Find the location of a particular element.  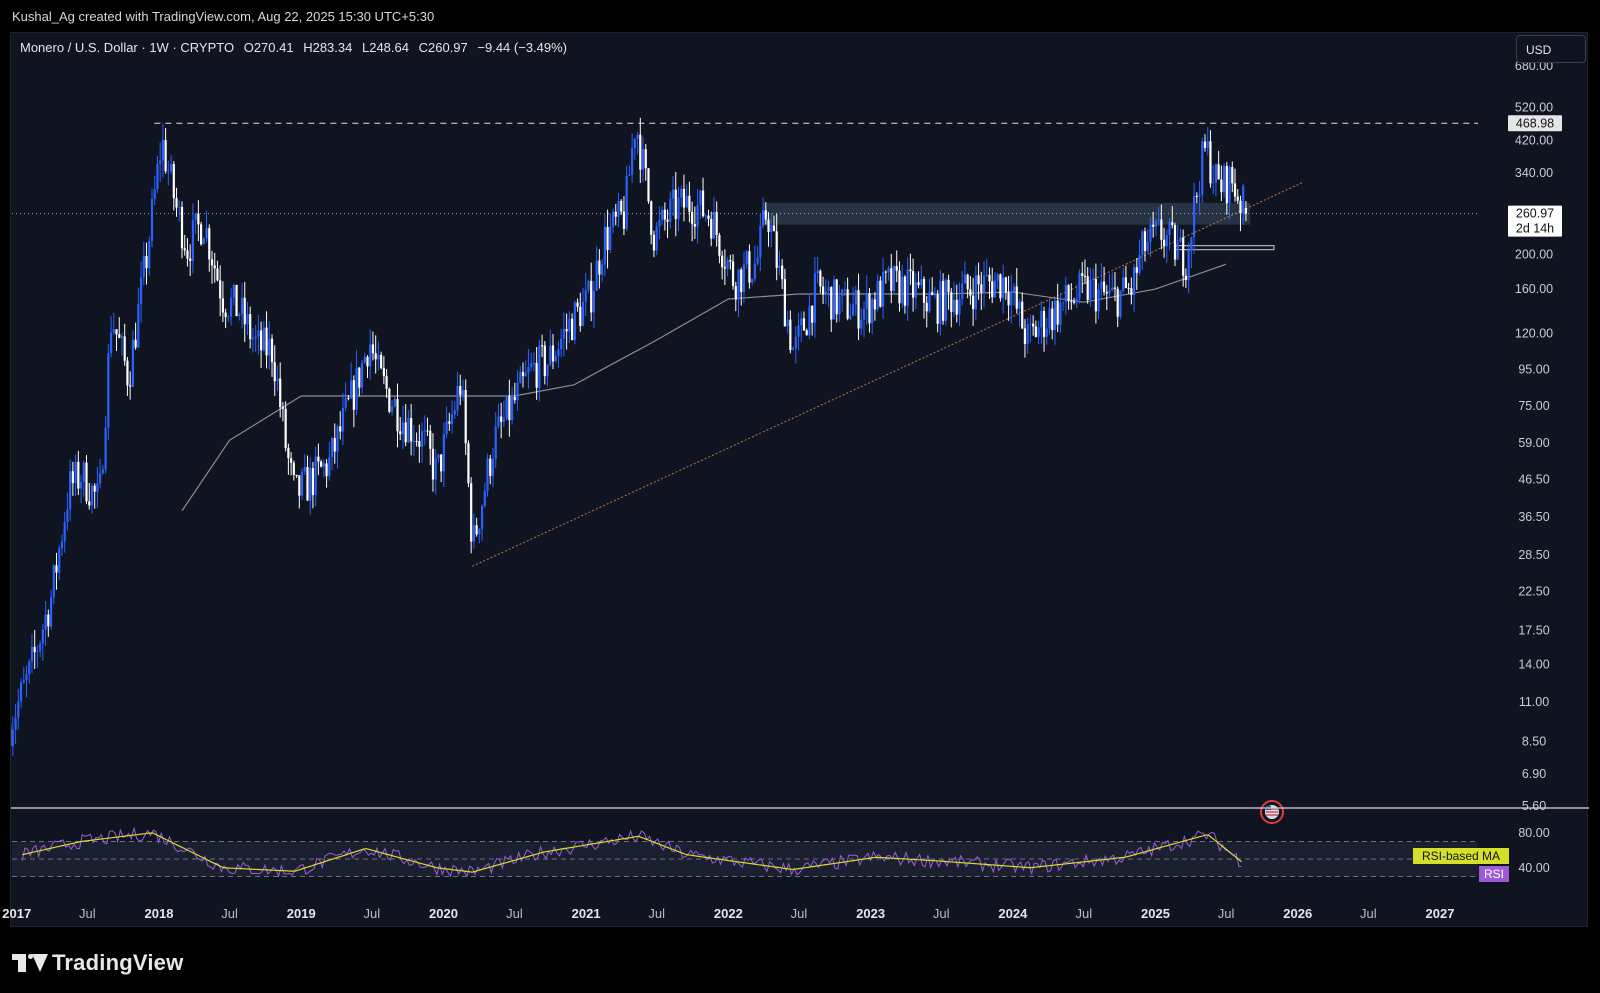

time-tick-label: 2019 is located at coordinates (301, 913).